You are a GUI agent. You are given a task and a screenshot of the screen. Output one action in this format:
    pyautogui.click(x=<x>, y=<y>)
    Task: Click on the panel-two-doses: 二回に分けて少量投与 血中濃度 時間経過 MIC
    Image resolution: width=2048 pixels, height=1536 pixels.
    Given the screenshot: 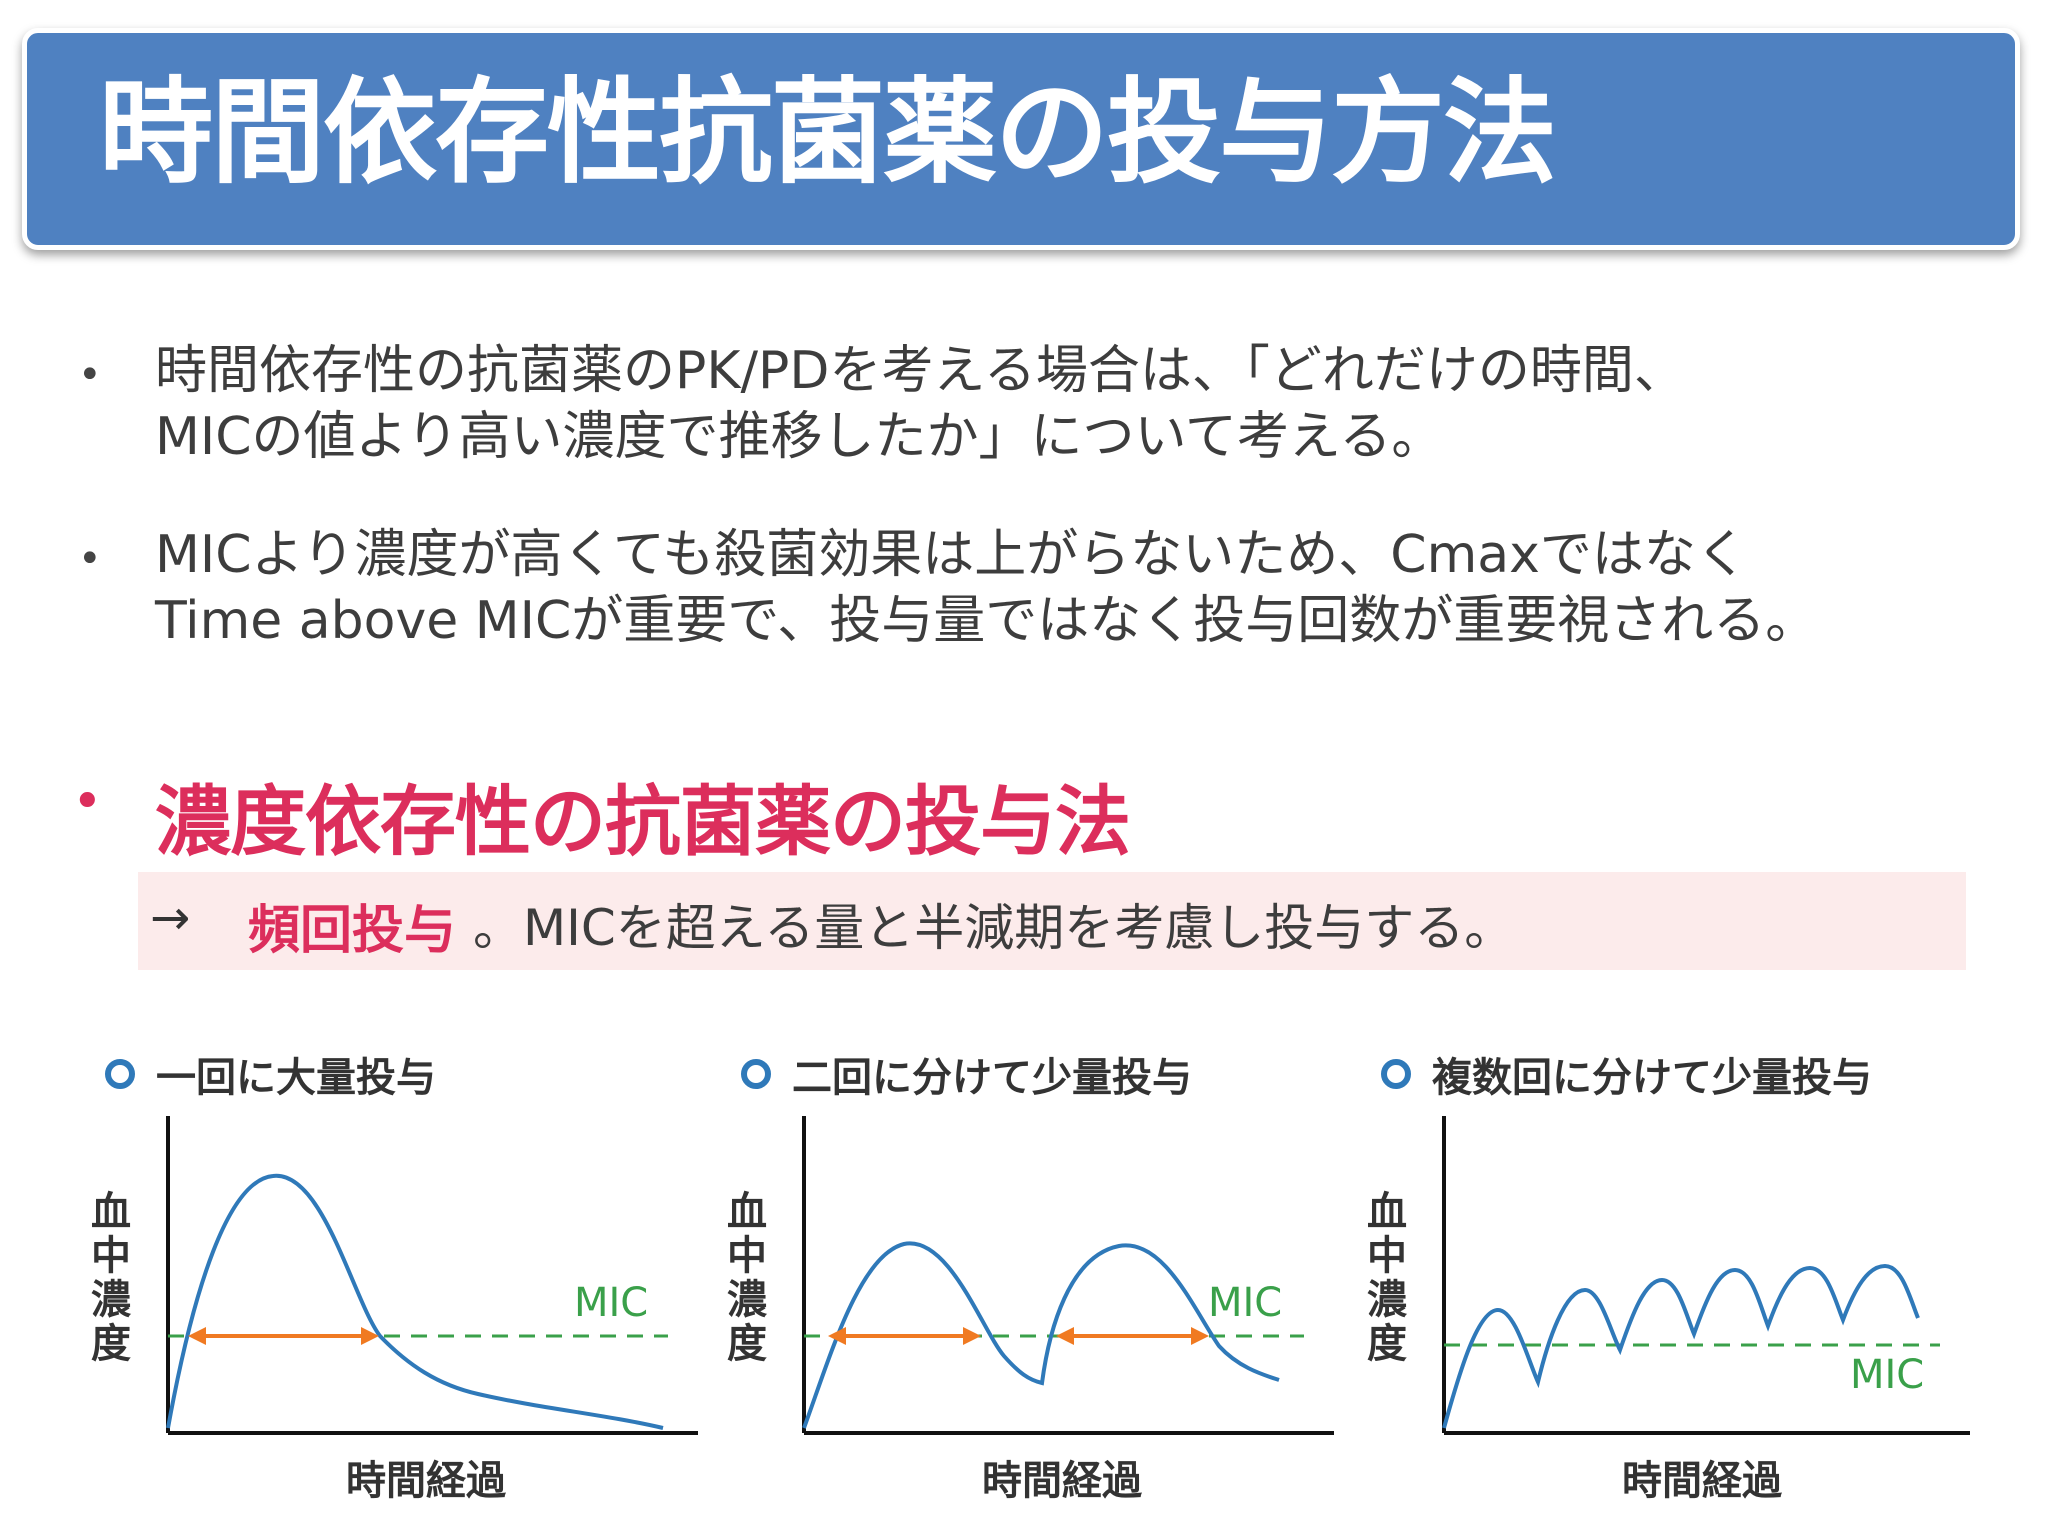 What is the action you would take?
    pyautogui.click(x=1034, y=1280)
    